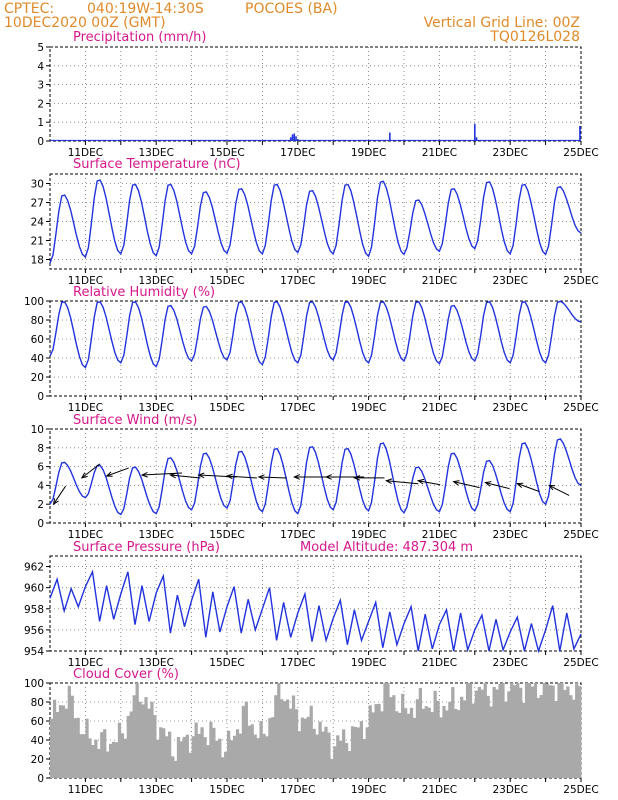 Image resolution: width=618 pixels, height=800 pixels. Describe the element at coordinates (155, 535) in the screenshot. I see `x-tick-label: 13DEC` at that location.